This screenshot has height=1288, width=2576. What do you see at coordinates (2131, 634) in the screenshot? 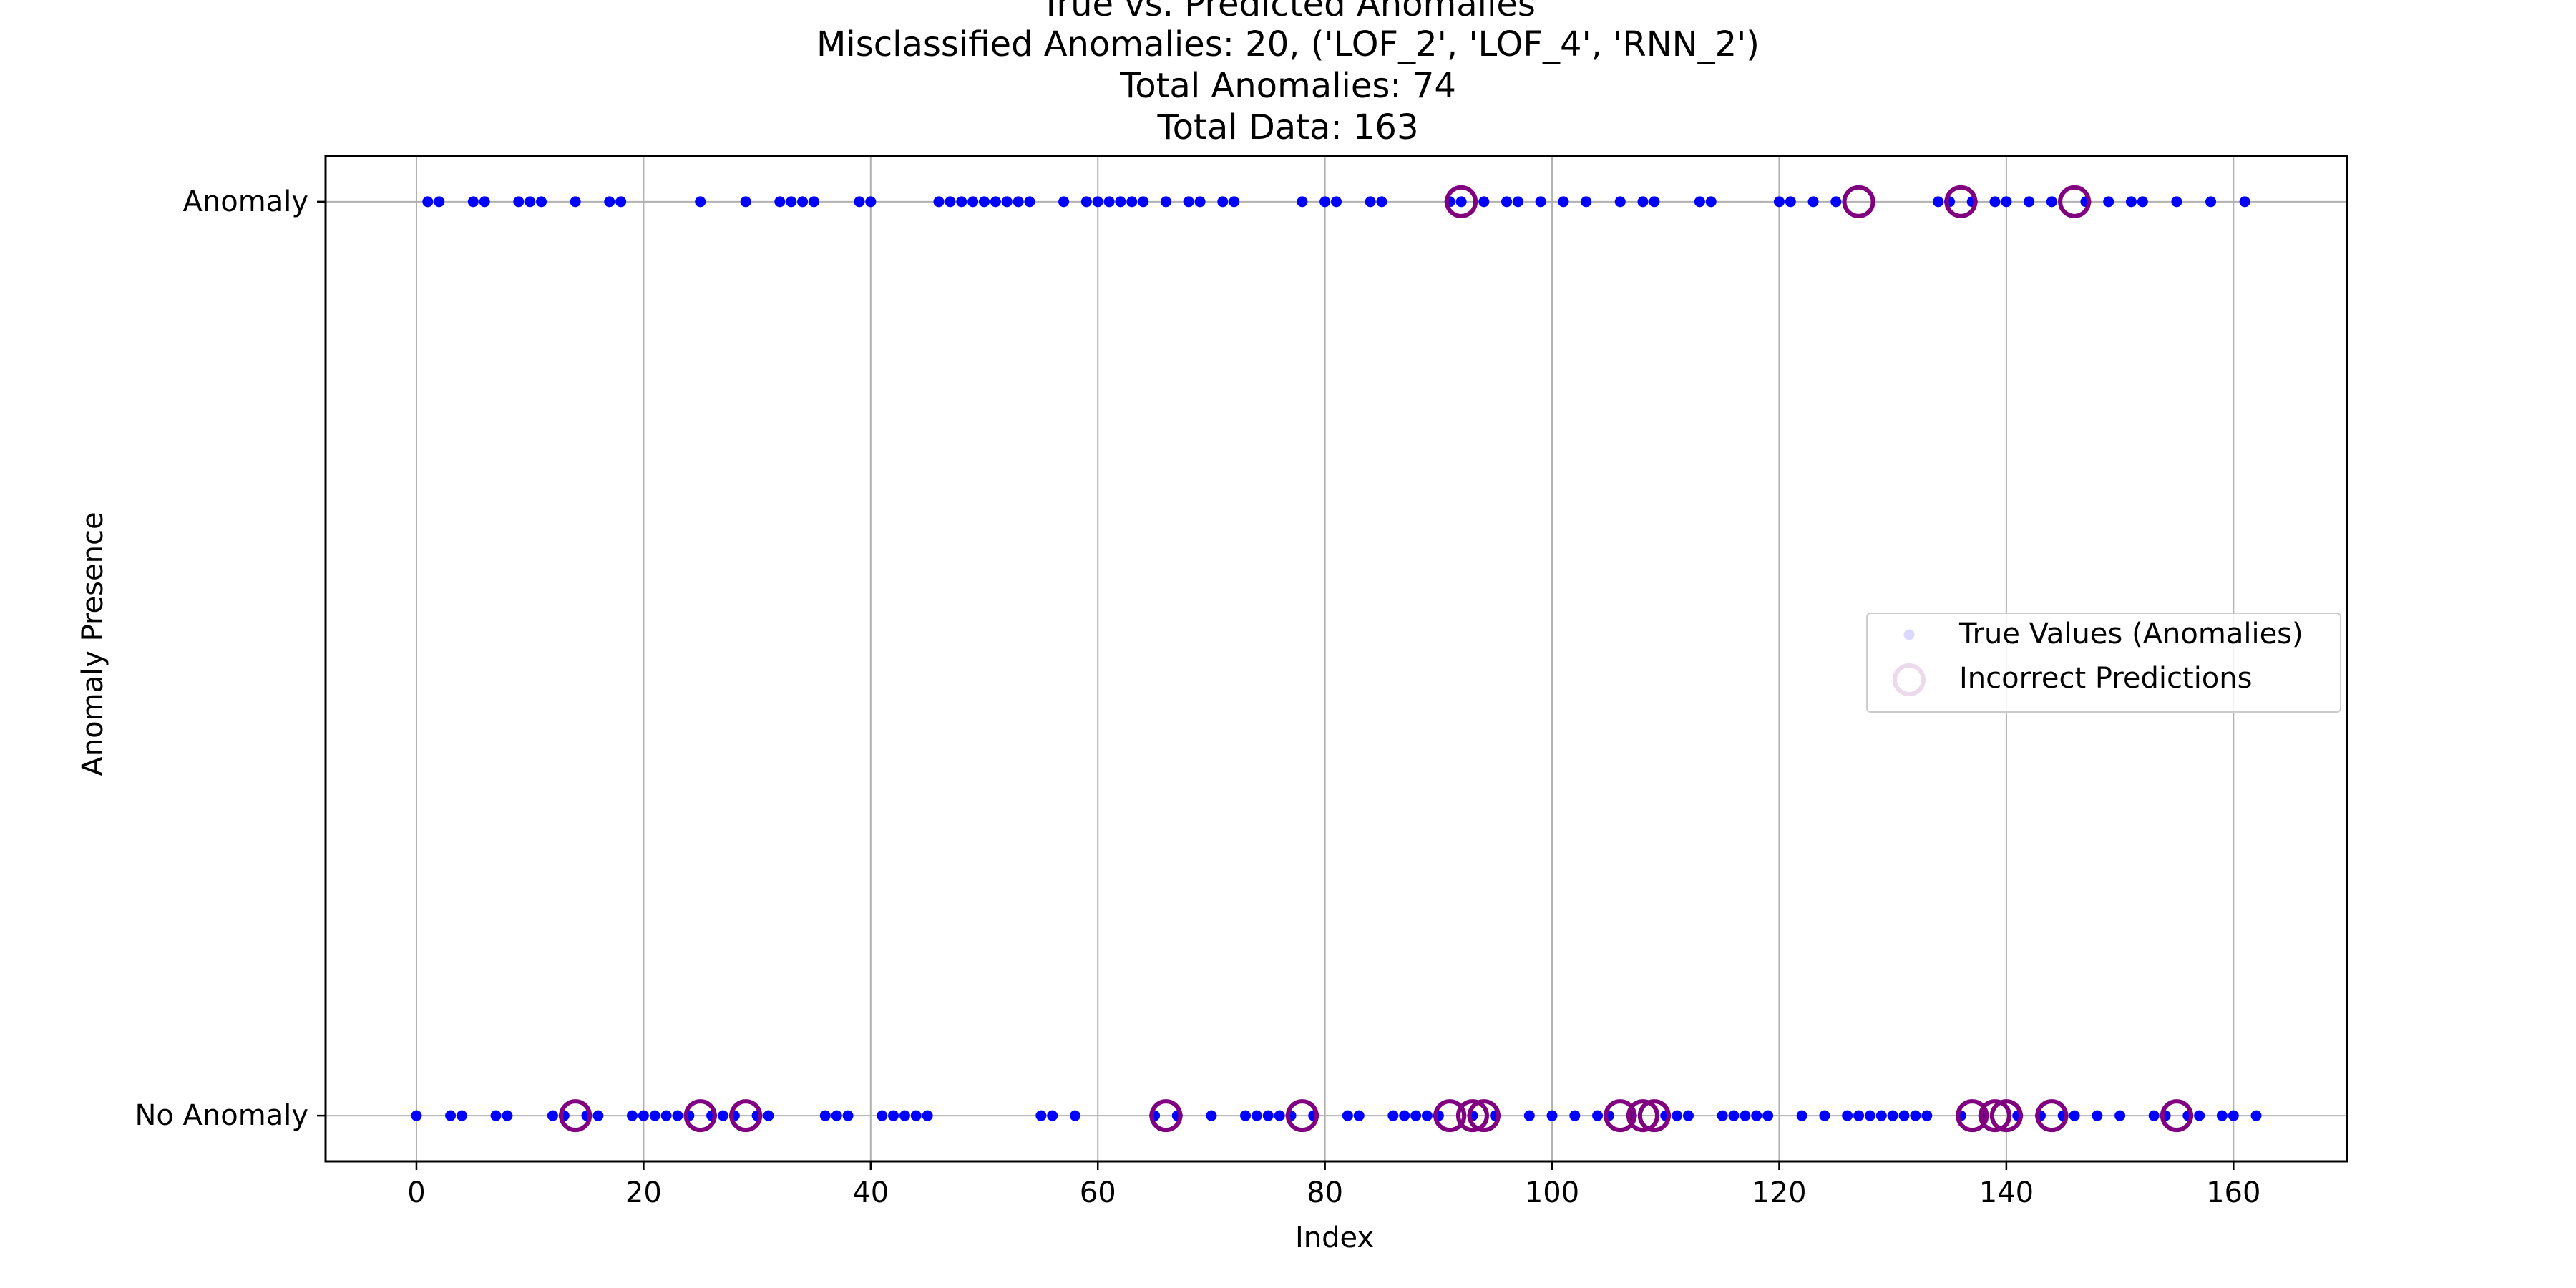
I see `legend-label-true-values: True Values (Anomalies)` at bounding box center [2131, 634].